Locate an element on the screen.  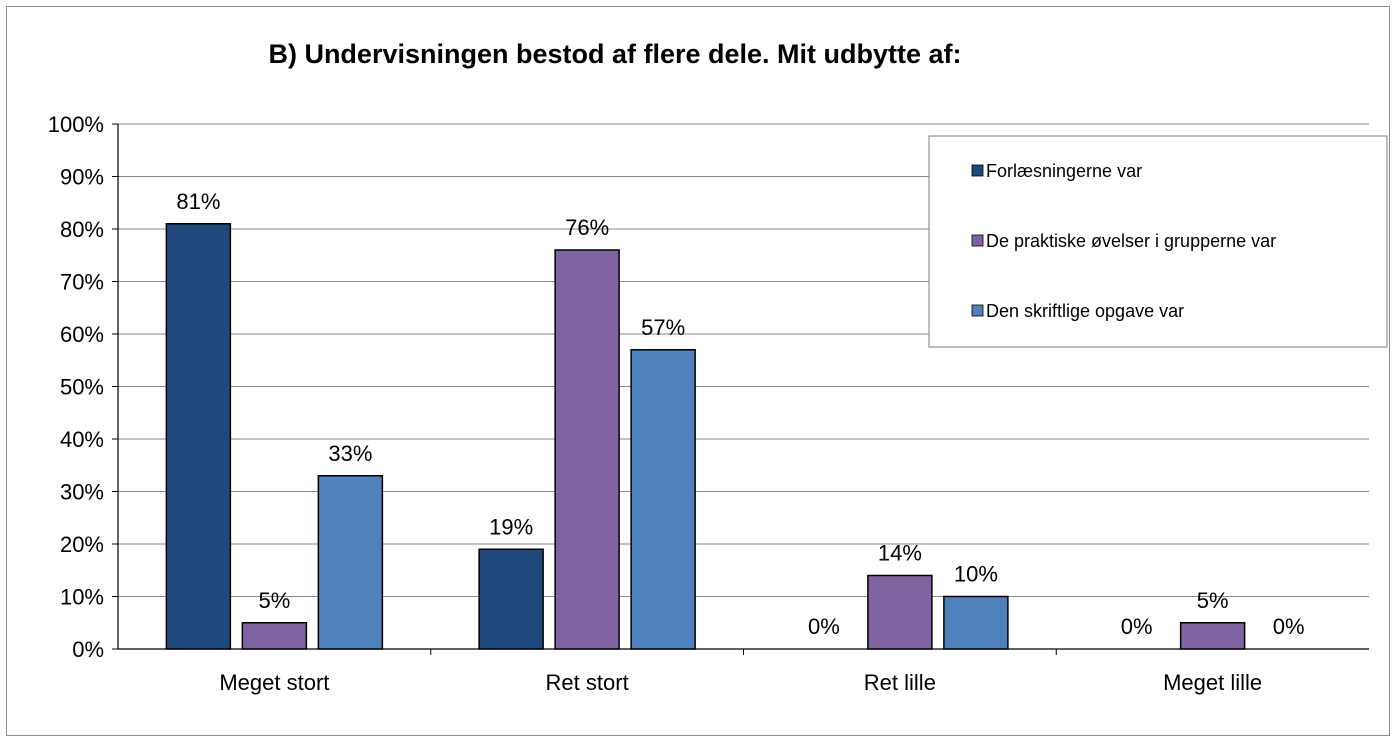
legend-box is located at coordinates (1158, 241).